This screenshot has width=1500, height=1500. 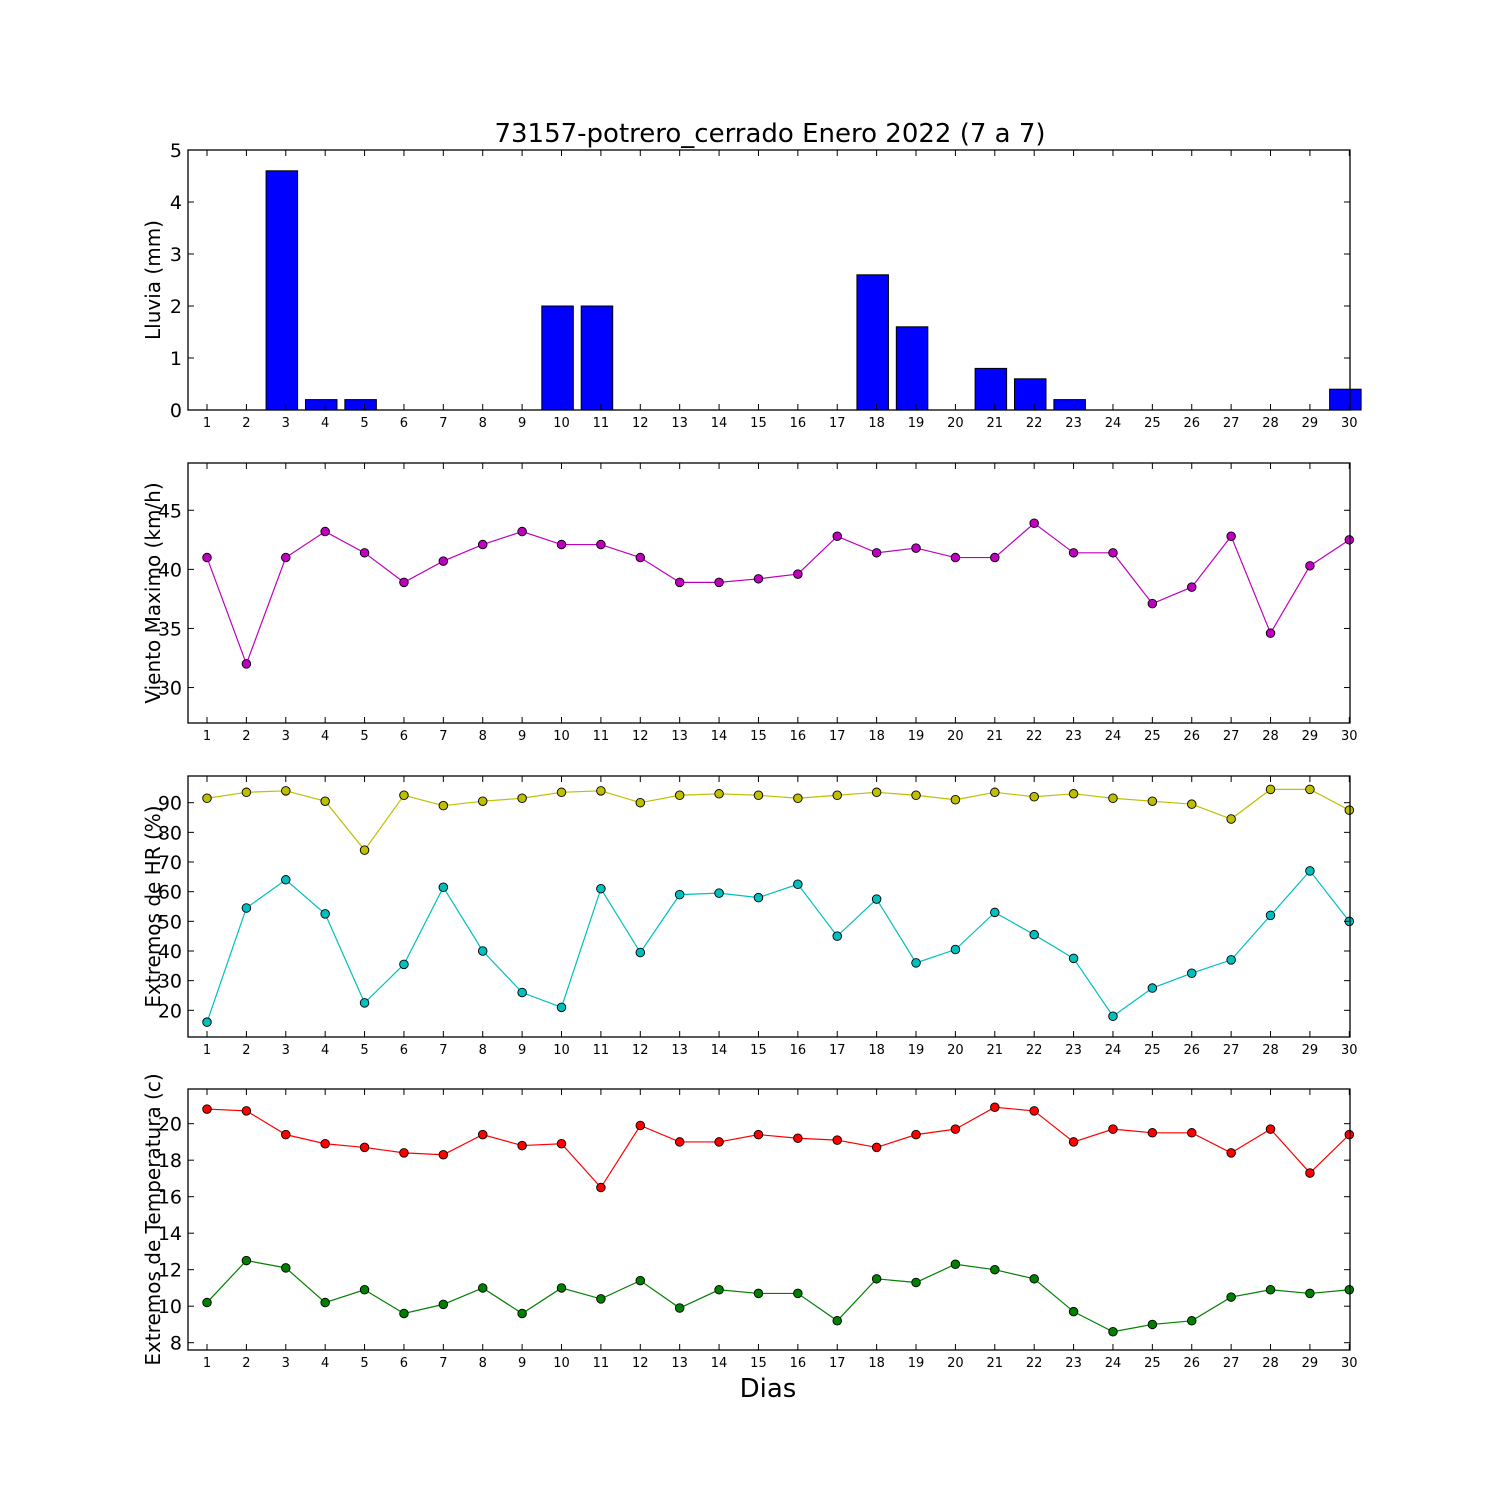 What do you see at coordinates (170, 1271) in the screenshot?
I see `temperature-y-tick-label: 12` at bounding box center [170, 1271].